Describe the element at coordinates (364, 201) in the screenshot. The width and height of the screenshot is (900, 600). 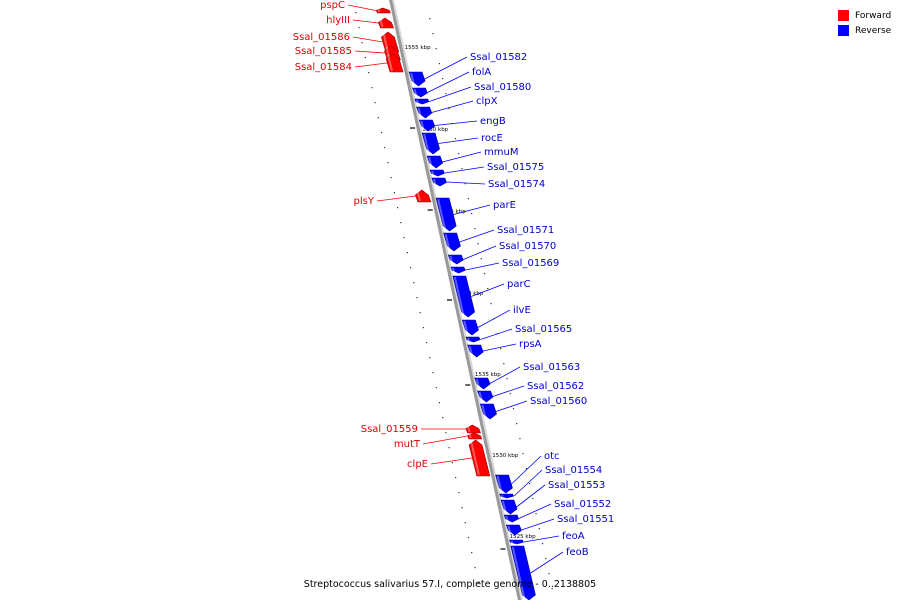
I see `gene-label: plsY` at that location.